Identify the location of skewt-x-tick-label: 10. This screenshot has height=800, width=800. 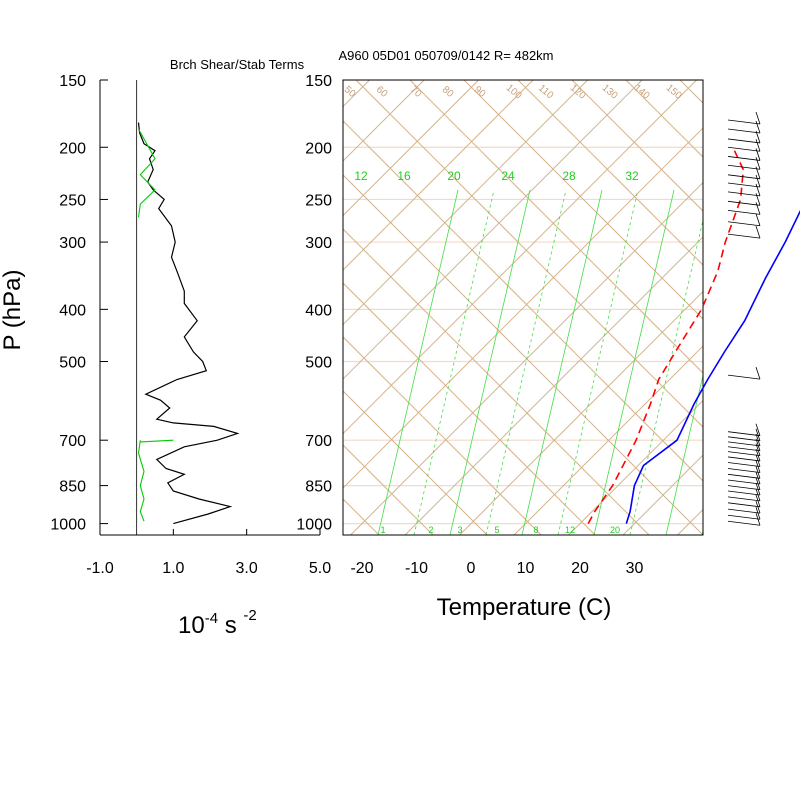
(526, 568).